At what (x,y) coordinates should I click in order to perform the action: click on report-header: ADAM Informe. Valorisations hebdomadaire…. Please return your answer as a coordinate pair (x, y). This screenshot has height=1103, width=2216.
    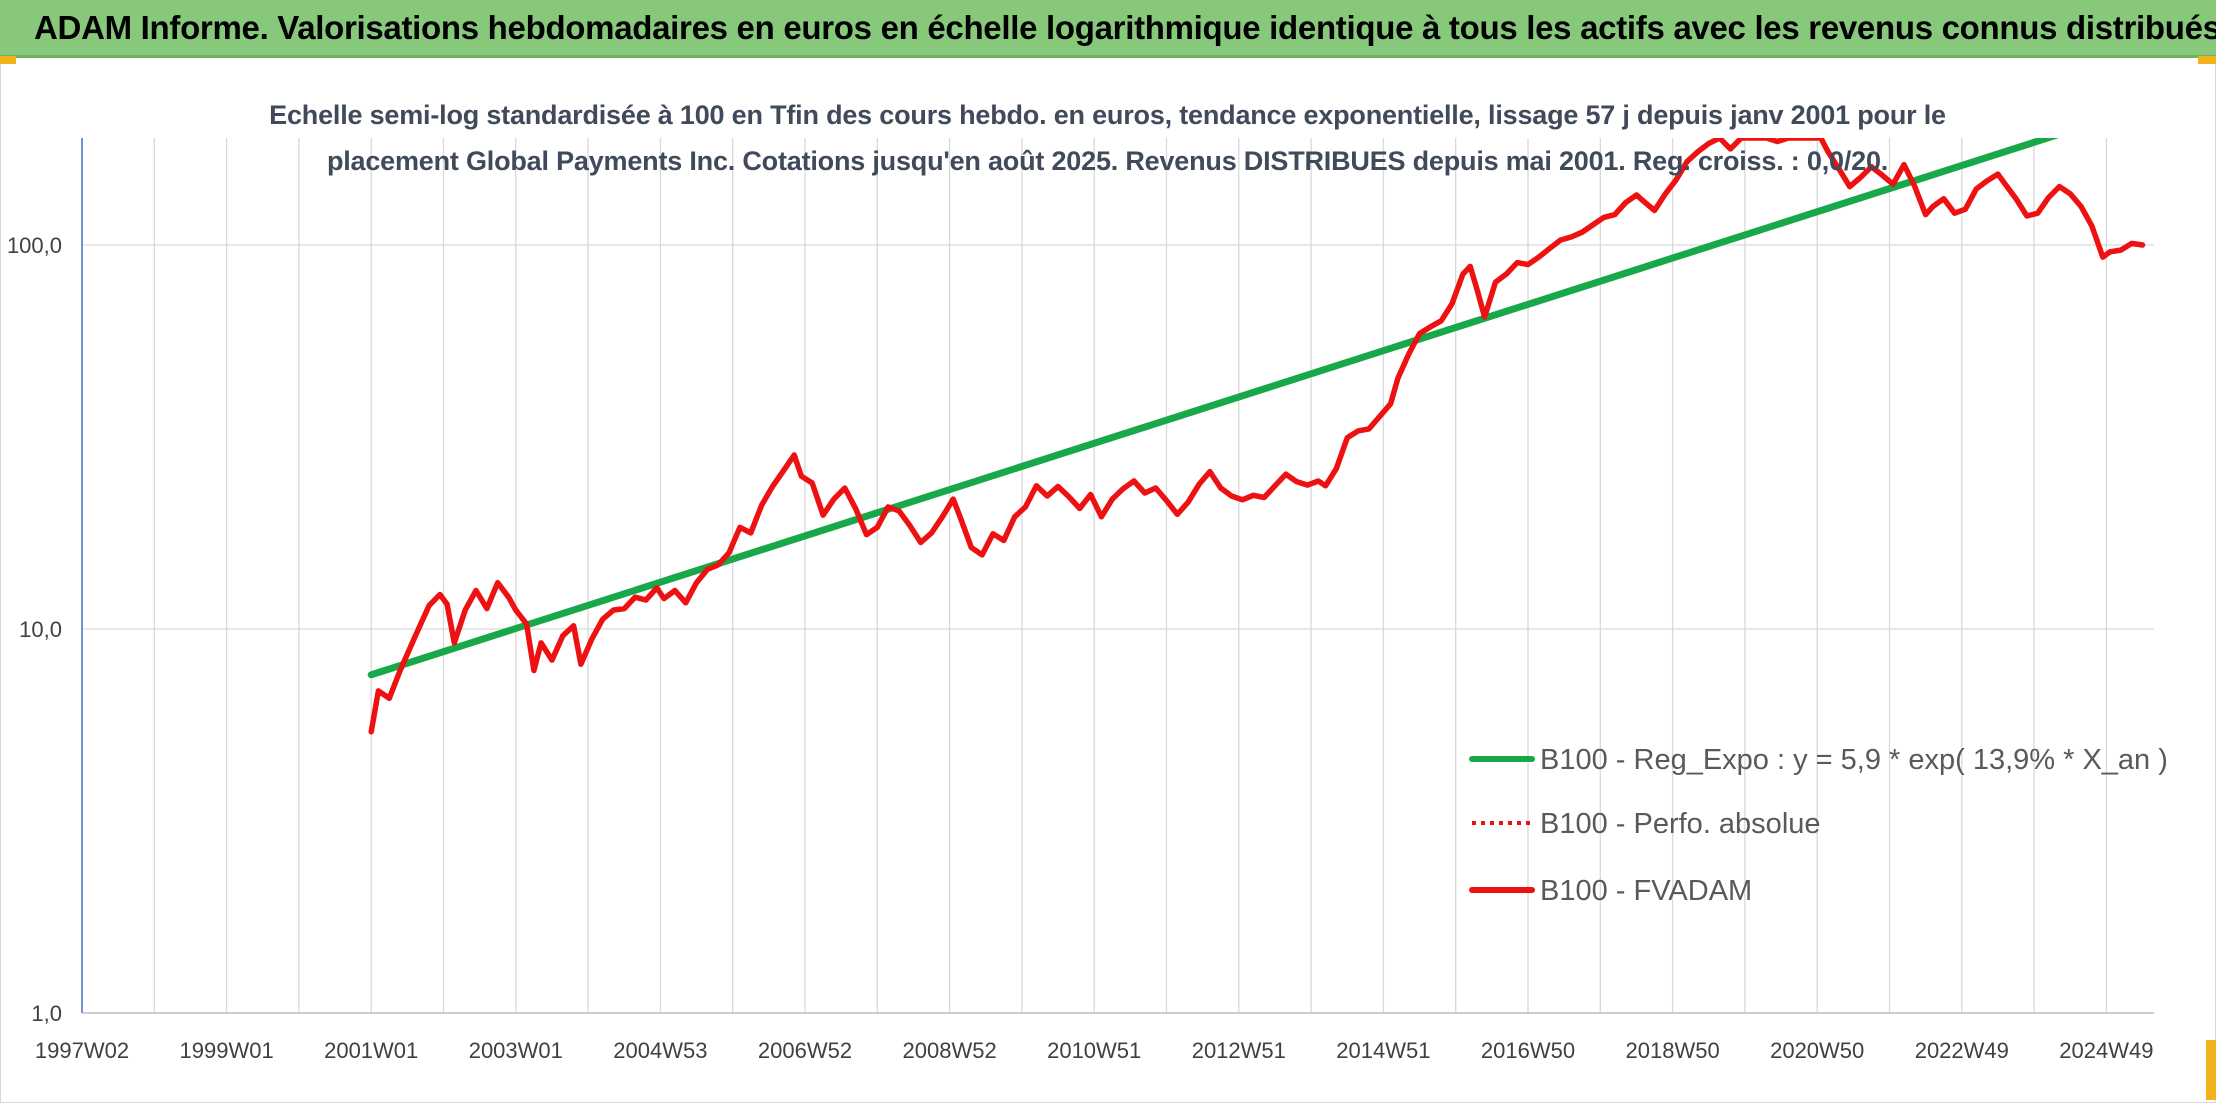
    Looking at the image, I should click on (1108, 29).